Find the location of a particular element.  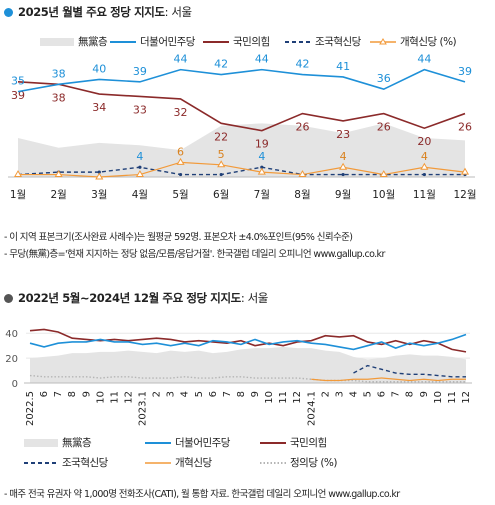

legend-swatch-justice is located at coordinates (273, 462).